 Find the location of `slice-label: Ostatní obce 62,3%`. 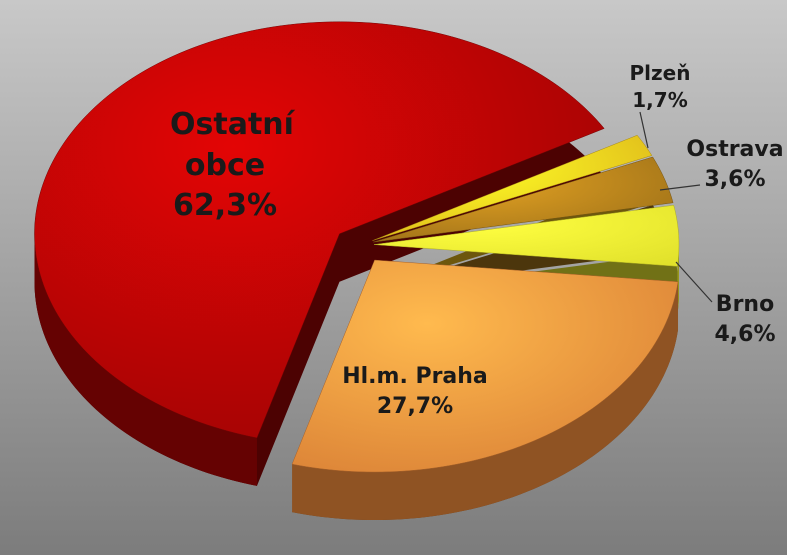

slice-label: Ostatní obce 62,3% is located at coordinates (225, 166).